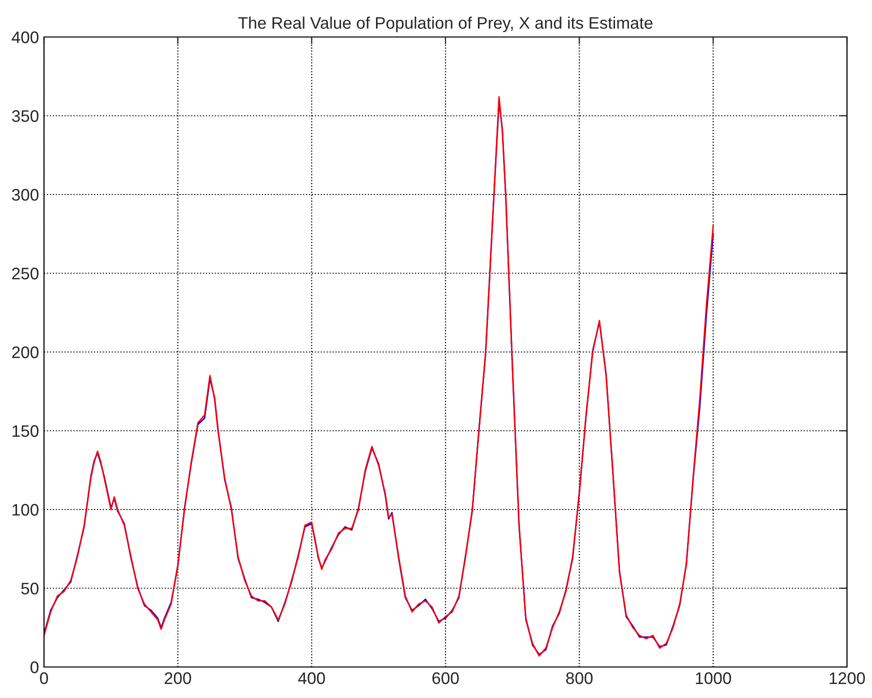 This screenshot has height=698, width=872. I want to click on y-tick-label: 50, so click(29, 588).